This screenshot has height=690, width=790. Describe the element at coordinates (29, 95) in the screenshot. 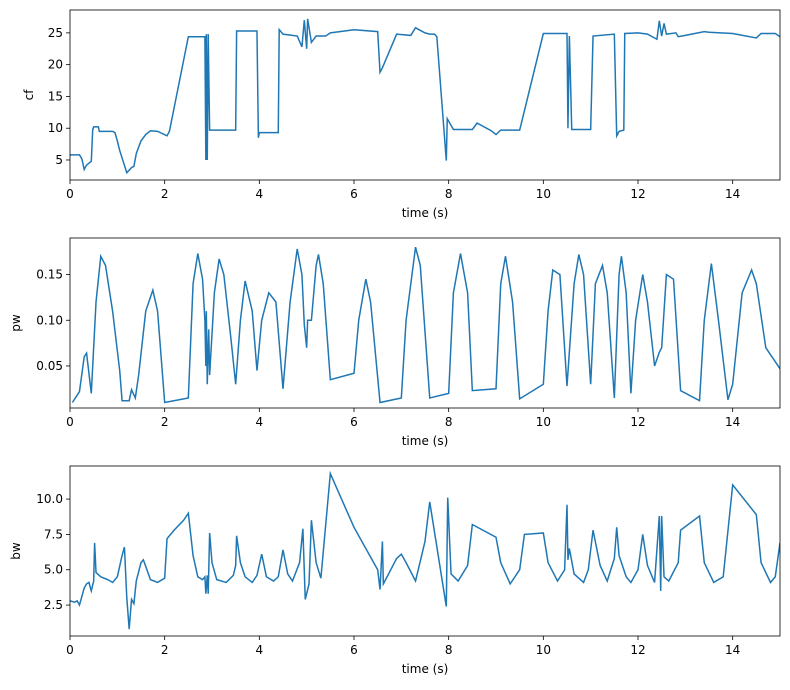

I see `y-axis-label: cf` at that location.